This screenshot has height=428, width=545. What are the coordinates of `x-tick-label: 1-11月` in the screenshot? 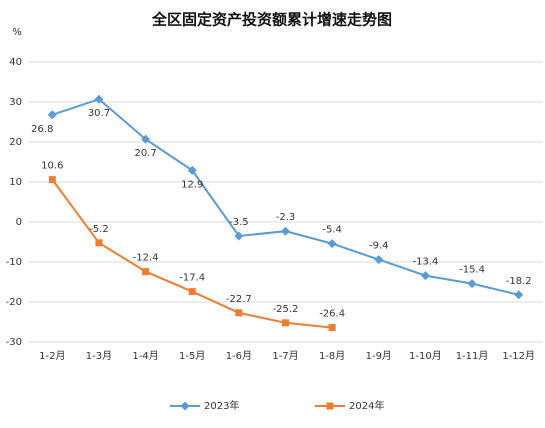 It's located at (472, 356).